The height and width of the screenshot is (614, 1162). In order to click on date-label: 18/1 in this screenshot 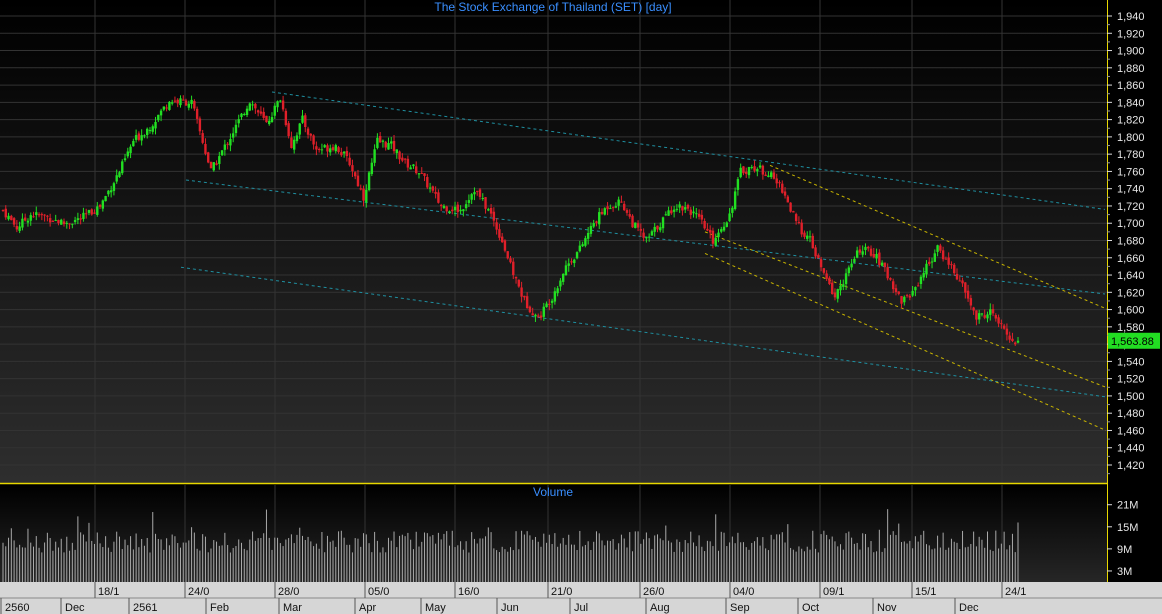, I will do `click(108, 592)`.